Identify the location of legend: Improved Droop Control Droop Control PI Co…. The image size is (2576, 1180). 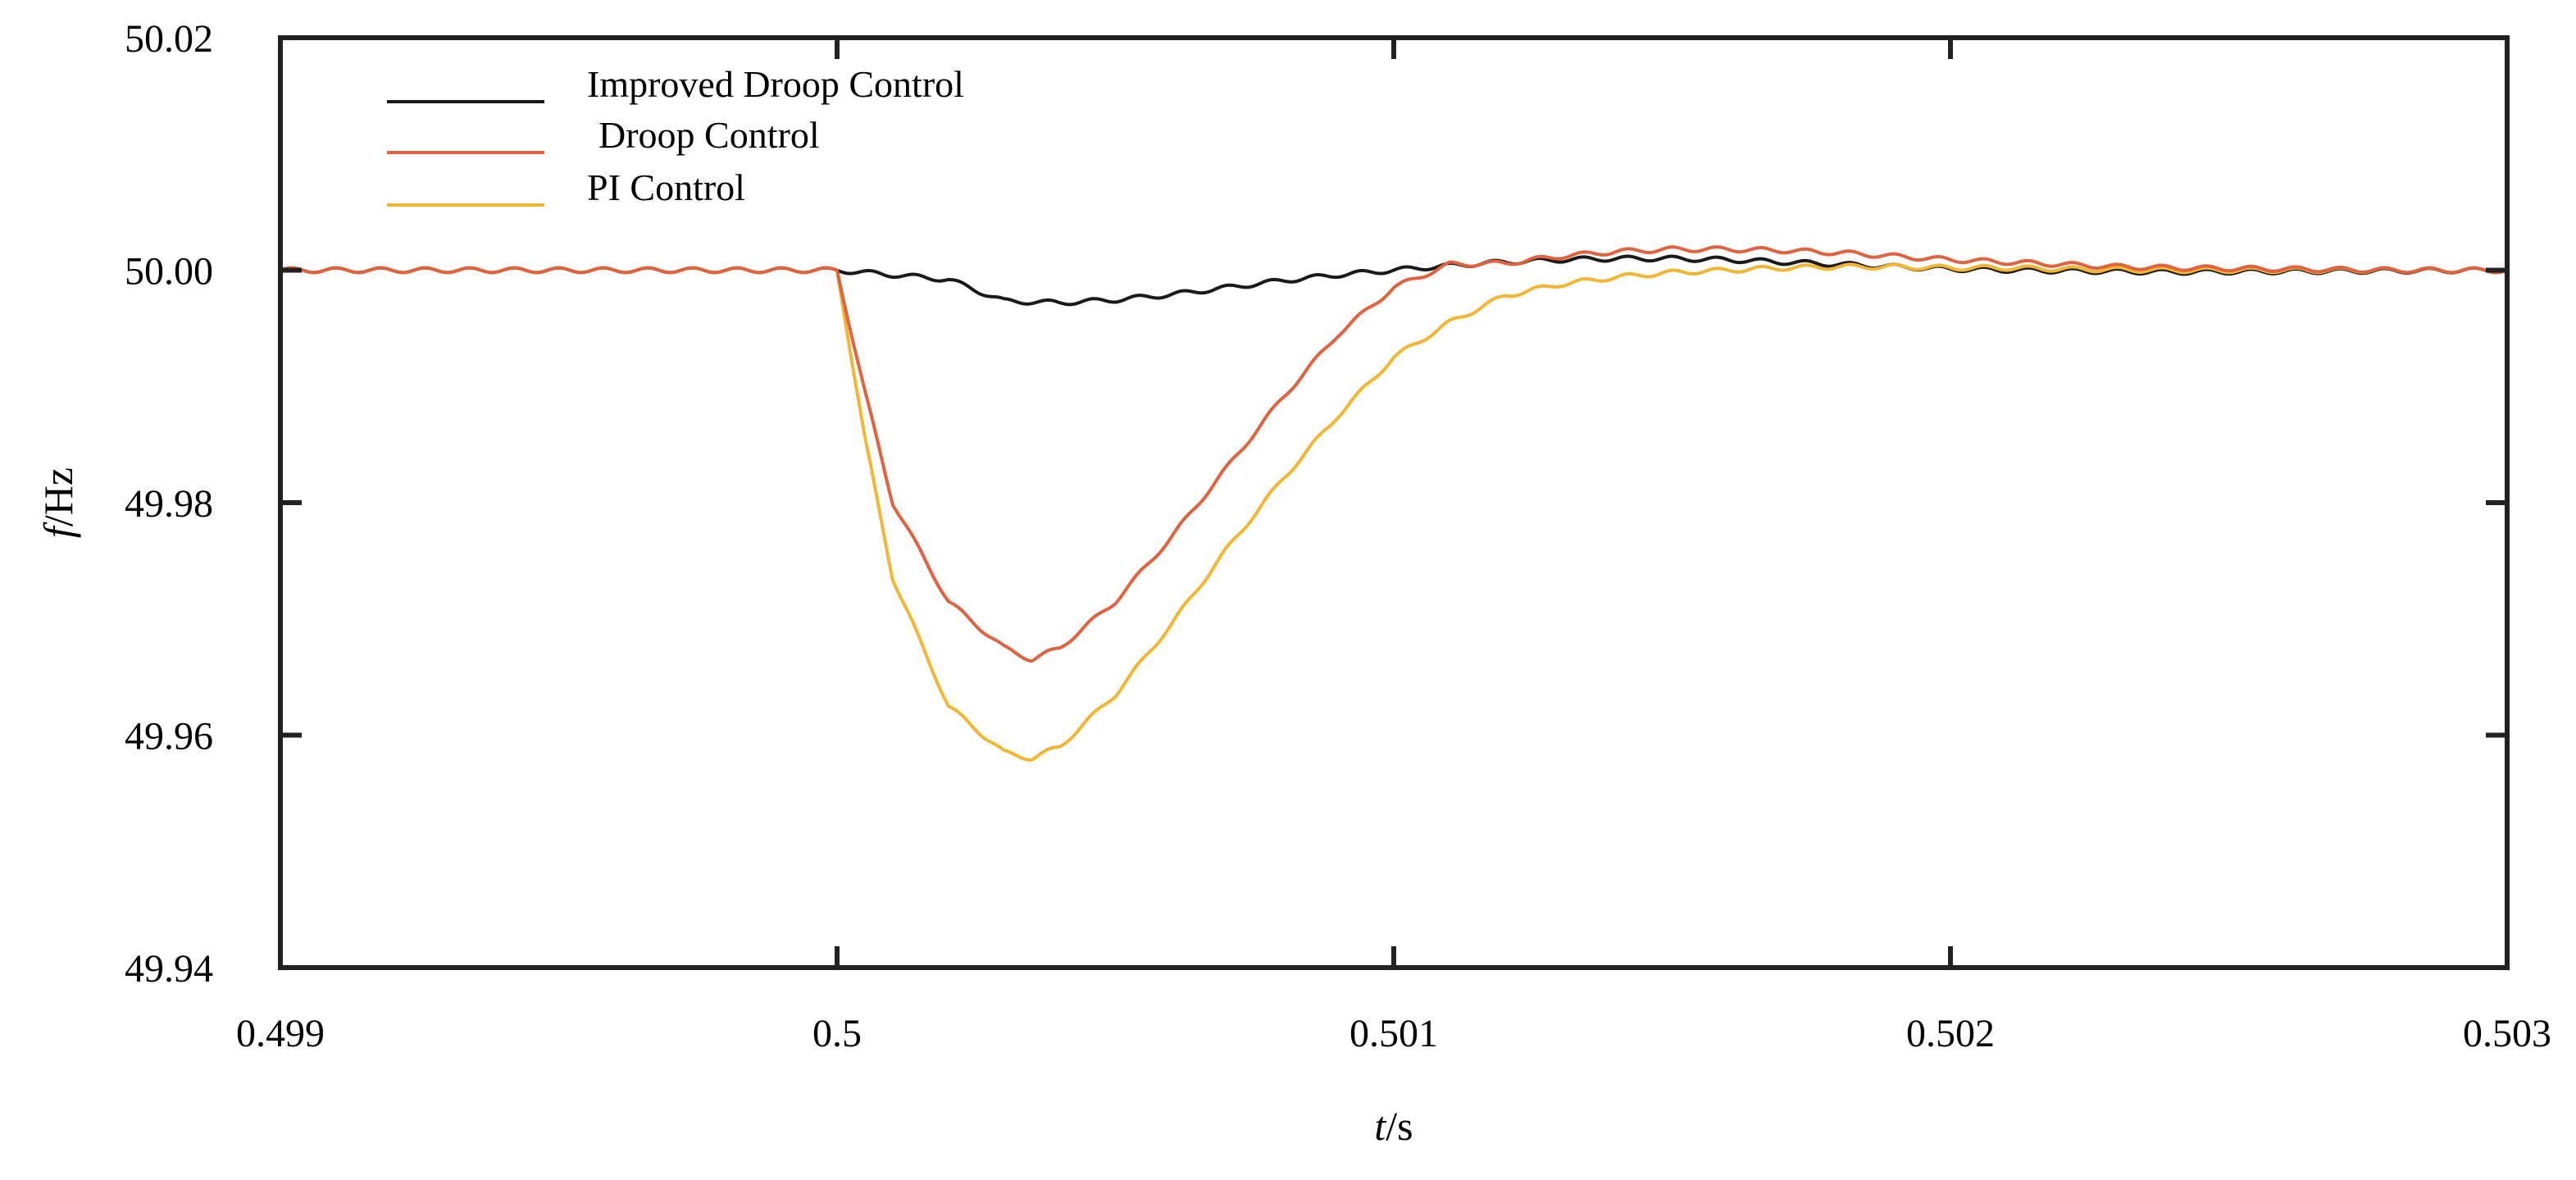
(676, 135).